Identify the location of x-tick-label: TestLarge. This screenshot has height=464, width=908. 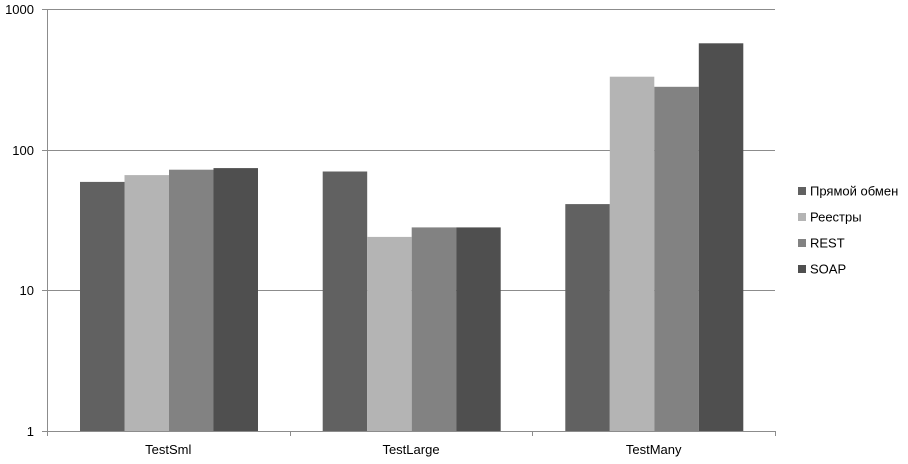
(410, 449).